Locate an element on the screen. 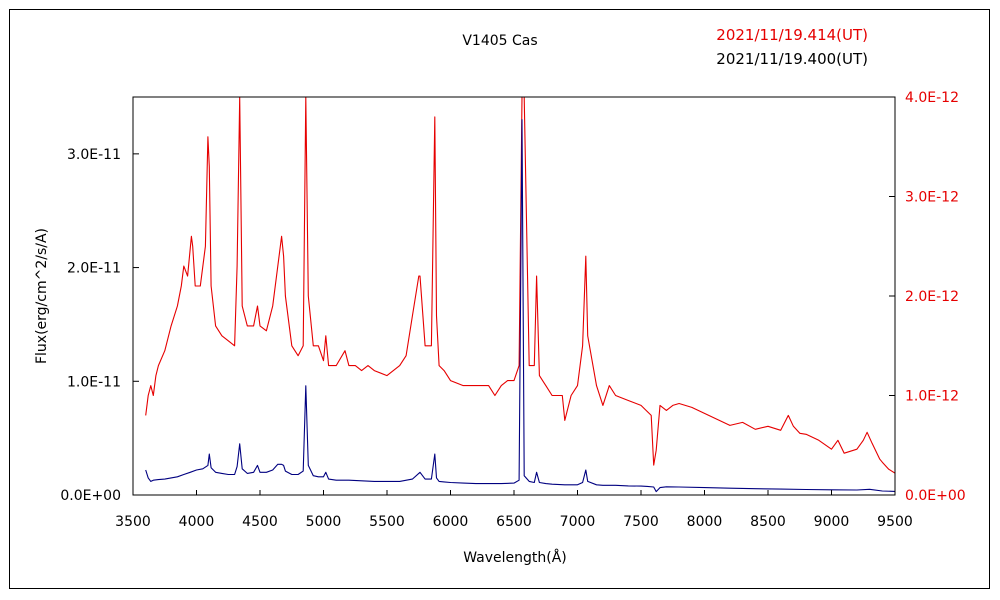  y-right-tick-label: 4.0E-12 is located at coordinates (932, 98).